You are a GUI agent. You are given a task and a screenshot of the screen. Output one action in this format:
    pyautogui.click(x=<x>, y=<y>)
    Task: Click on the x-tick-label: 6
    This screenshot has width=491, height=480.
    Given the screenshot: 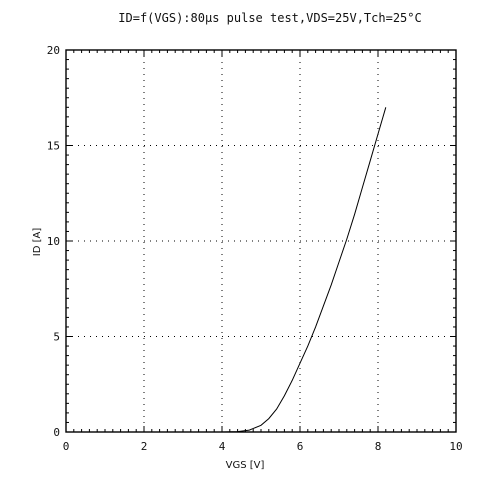 What is the action you would take?
    pyautogui.click(x=300, y=446)
    